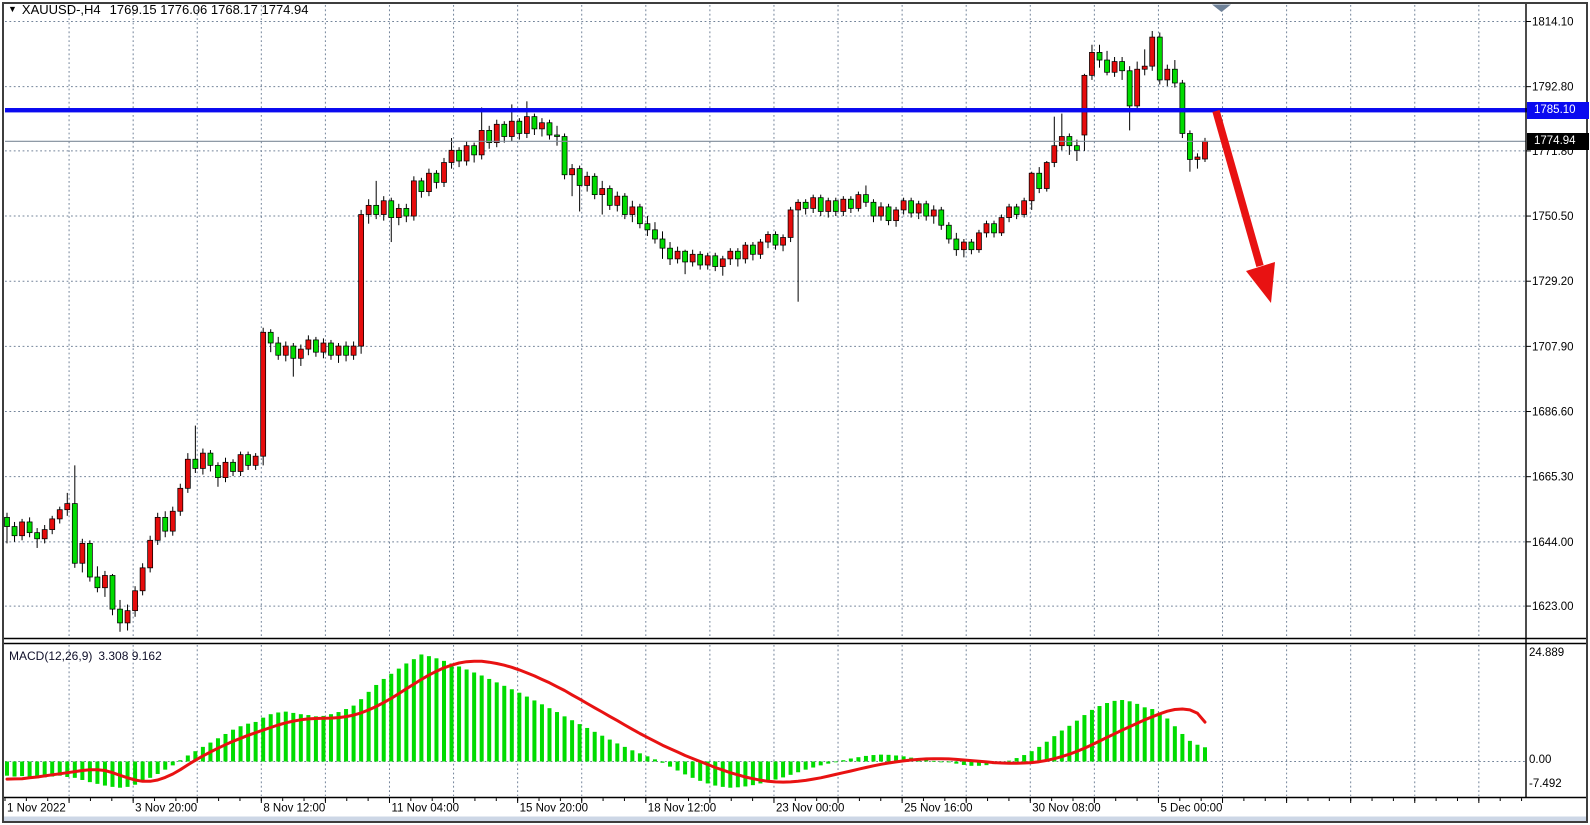  Describe the element at coordinates (606, 721) in the screenshot. I see `macd-panel` at that location.